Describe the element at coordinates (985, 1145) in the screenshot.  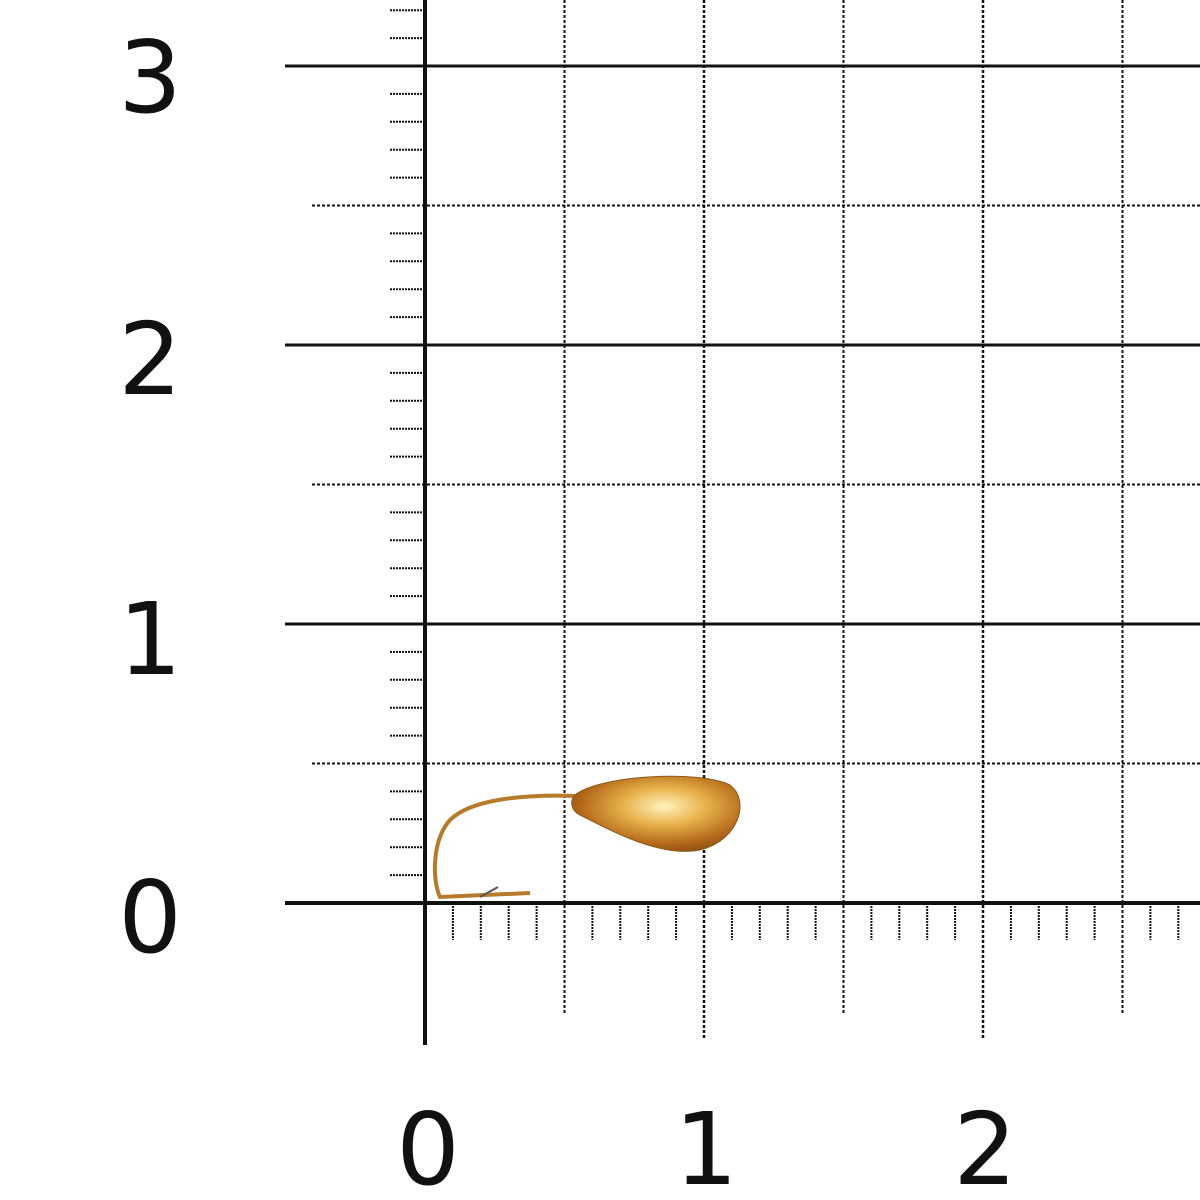
I see `x-label-2: 2` at that location.